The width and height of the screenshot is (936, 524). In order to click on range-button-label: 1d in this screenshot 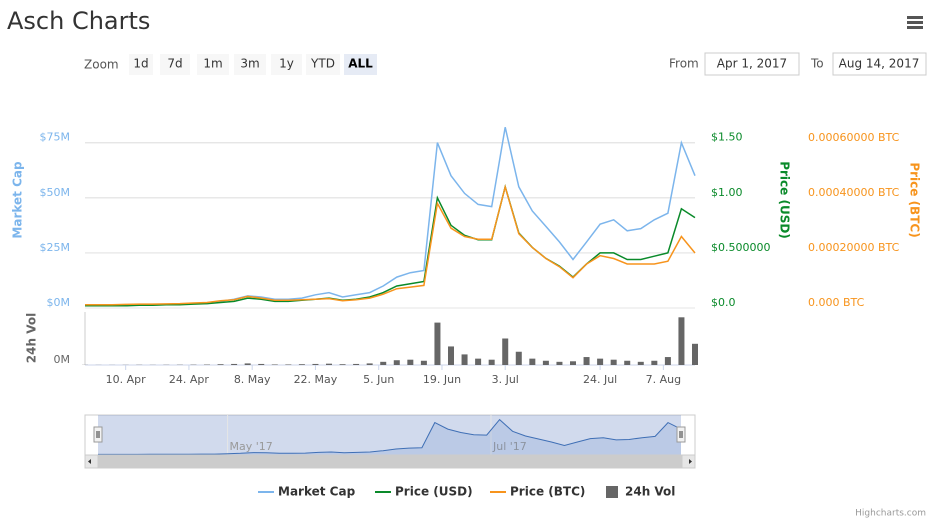, I will do `click(140, 64)`.